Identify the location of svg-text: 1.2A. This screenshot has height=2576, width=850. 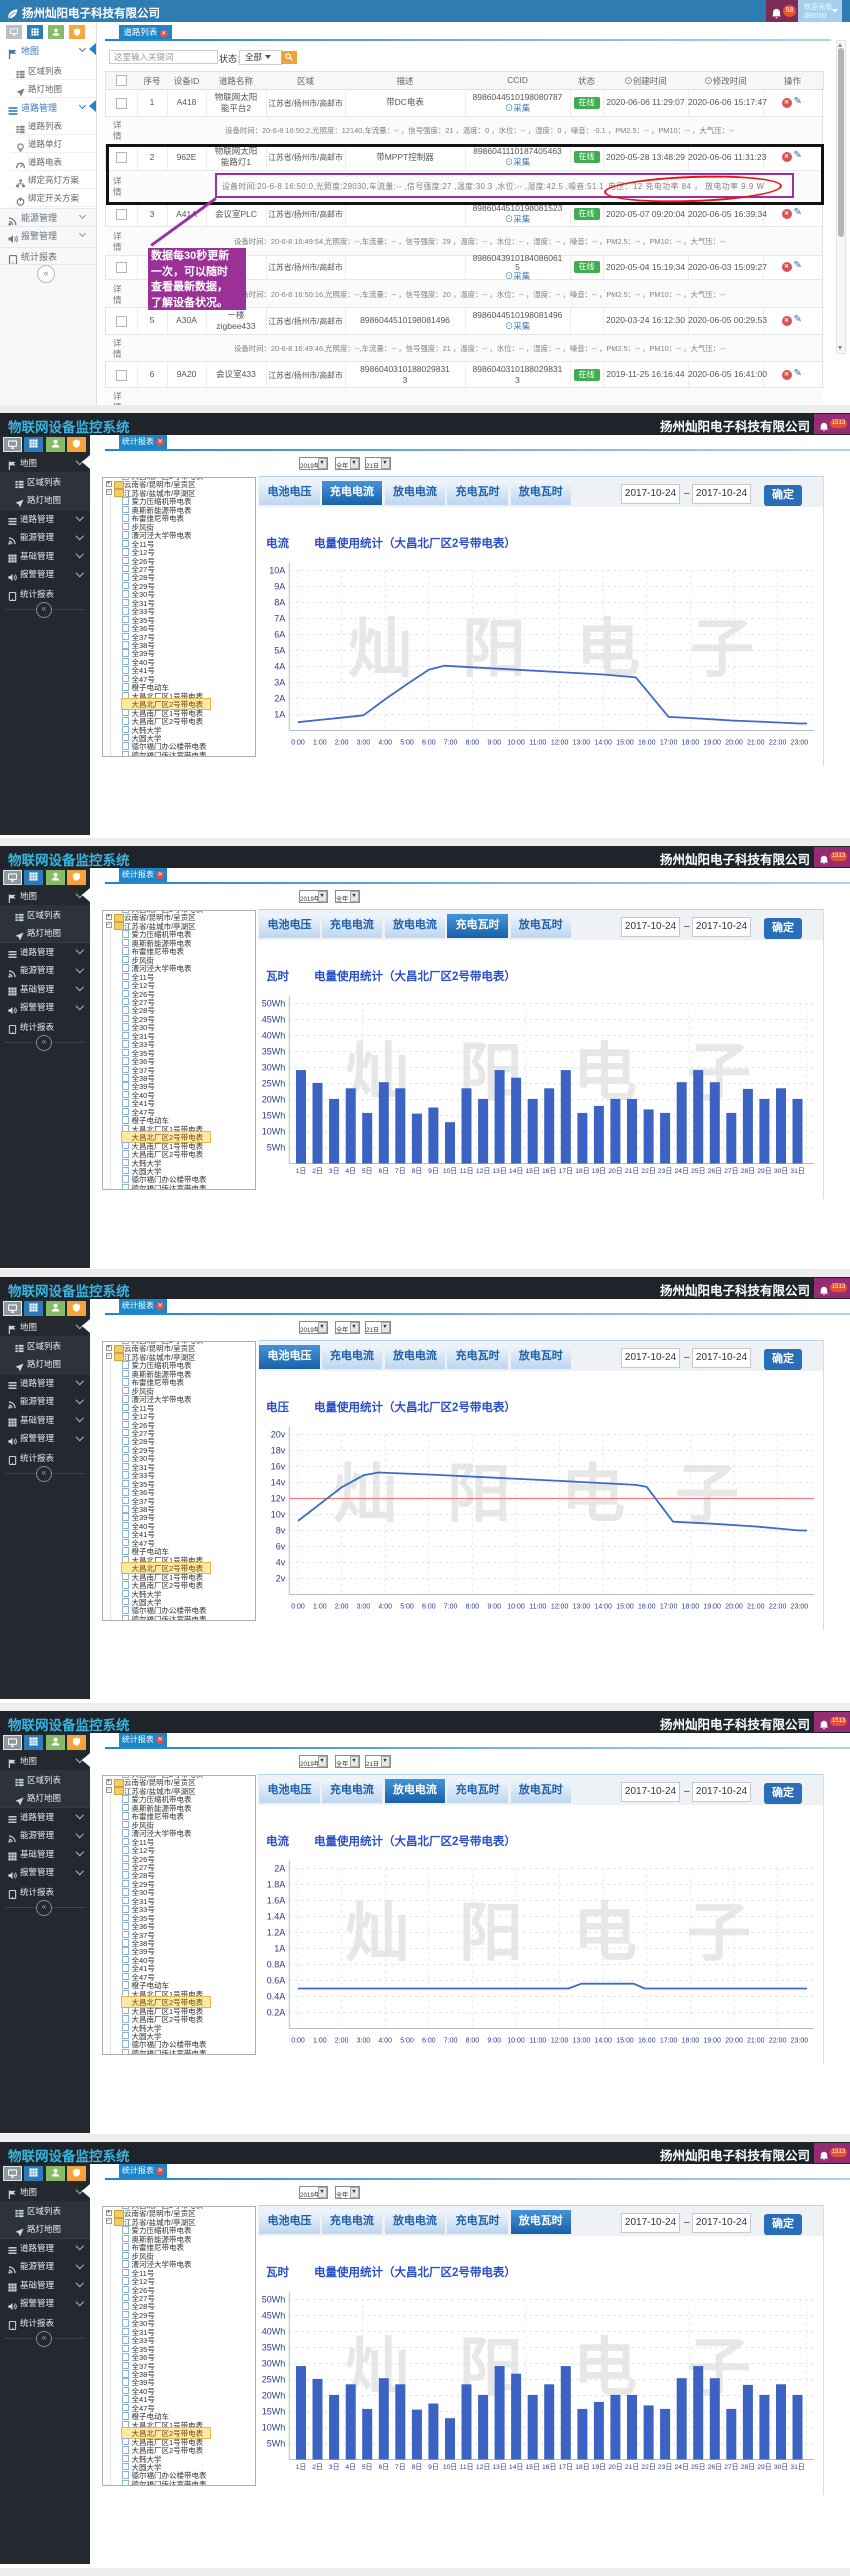
(276, 1933).